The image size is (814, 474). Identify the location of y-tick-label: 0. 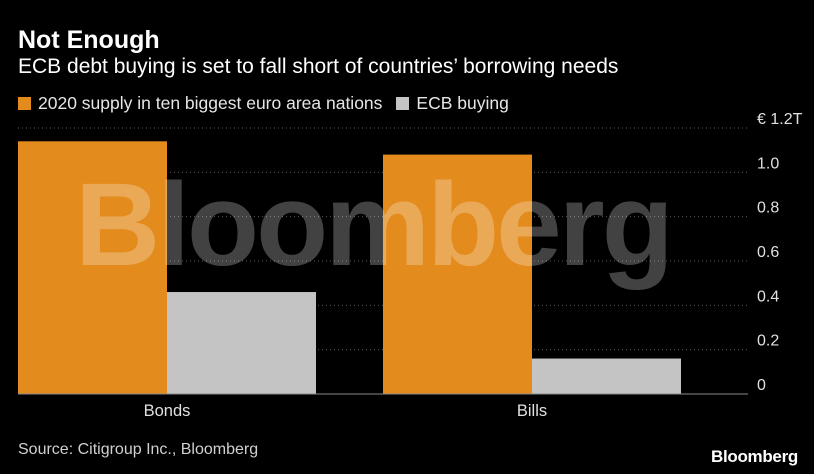
(761, 385).